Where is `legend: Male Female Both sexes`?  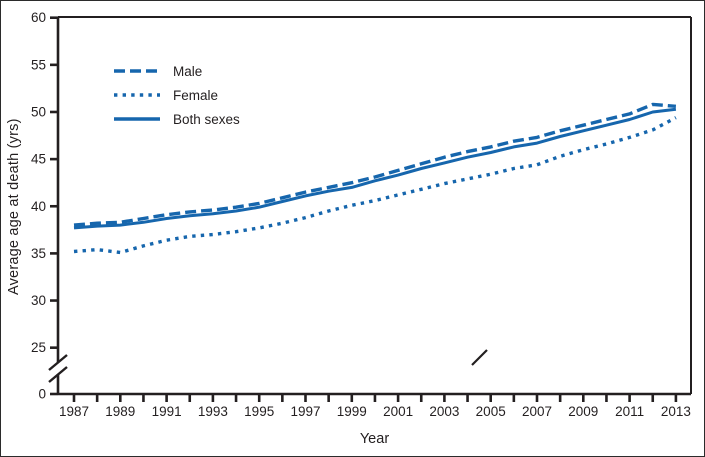
legend: Male Female Both sexes is located at coordinates (177, 95).